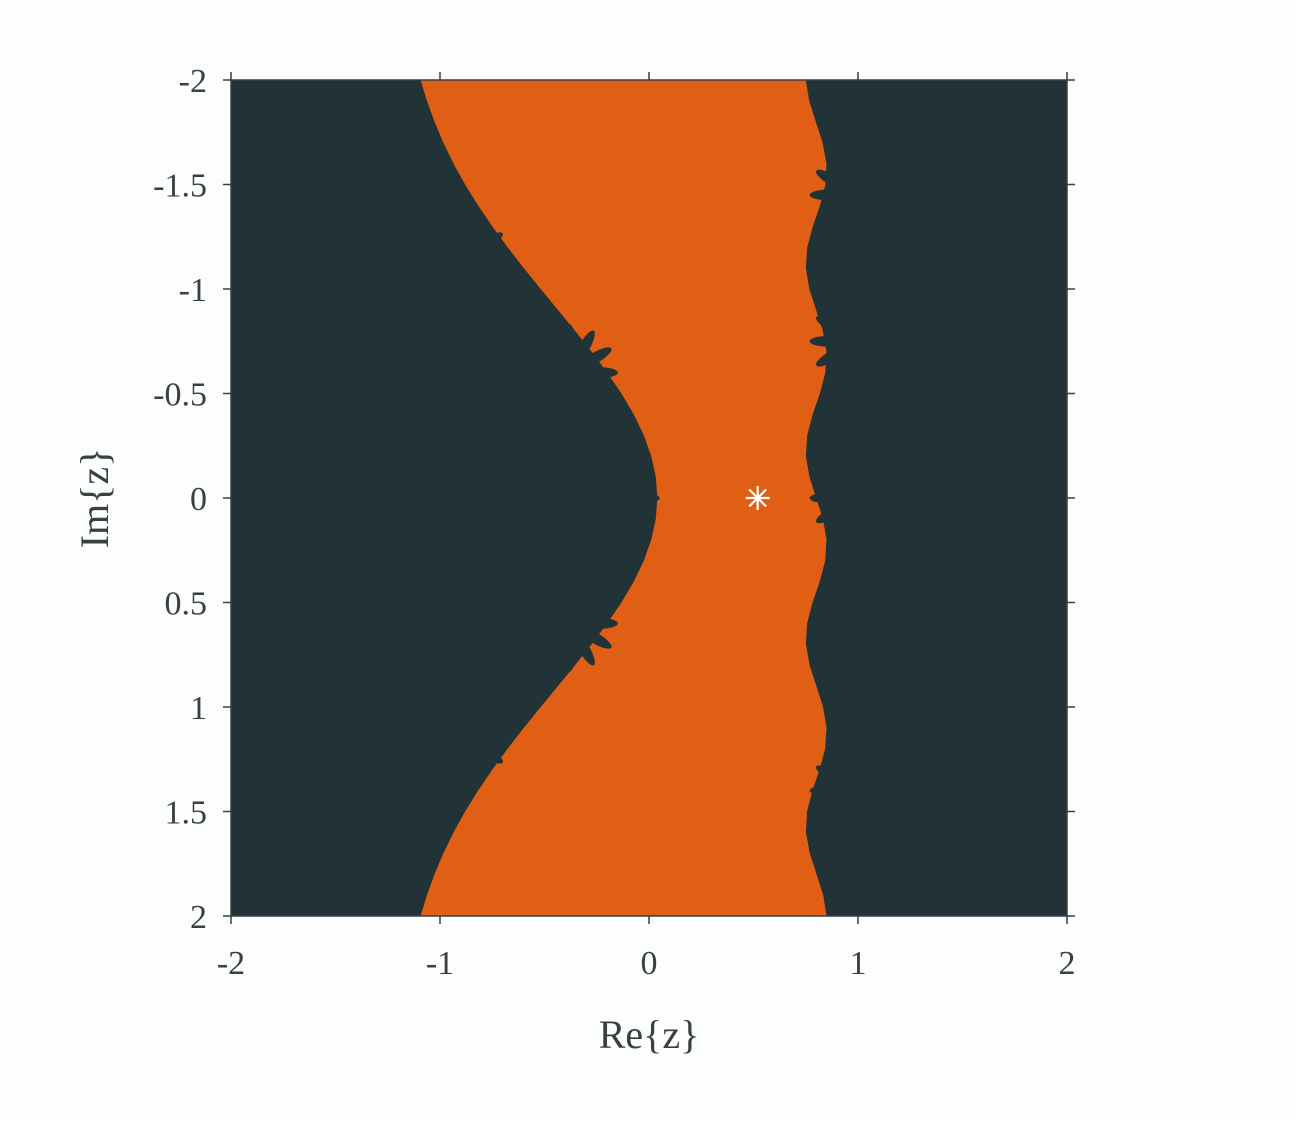 The image size is (1296, 1121). I want to click on y-tick-label: 1, so click(198, 708).